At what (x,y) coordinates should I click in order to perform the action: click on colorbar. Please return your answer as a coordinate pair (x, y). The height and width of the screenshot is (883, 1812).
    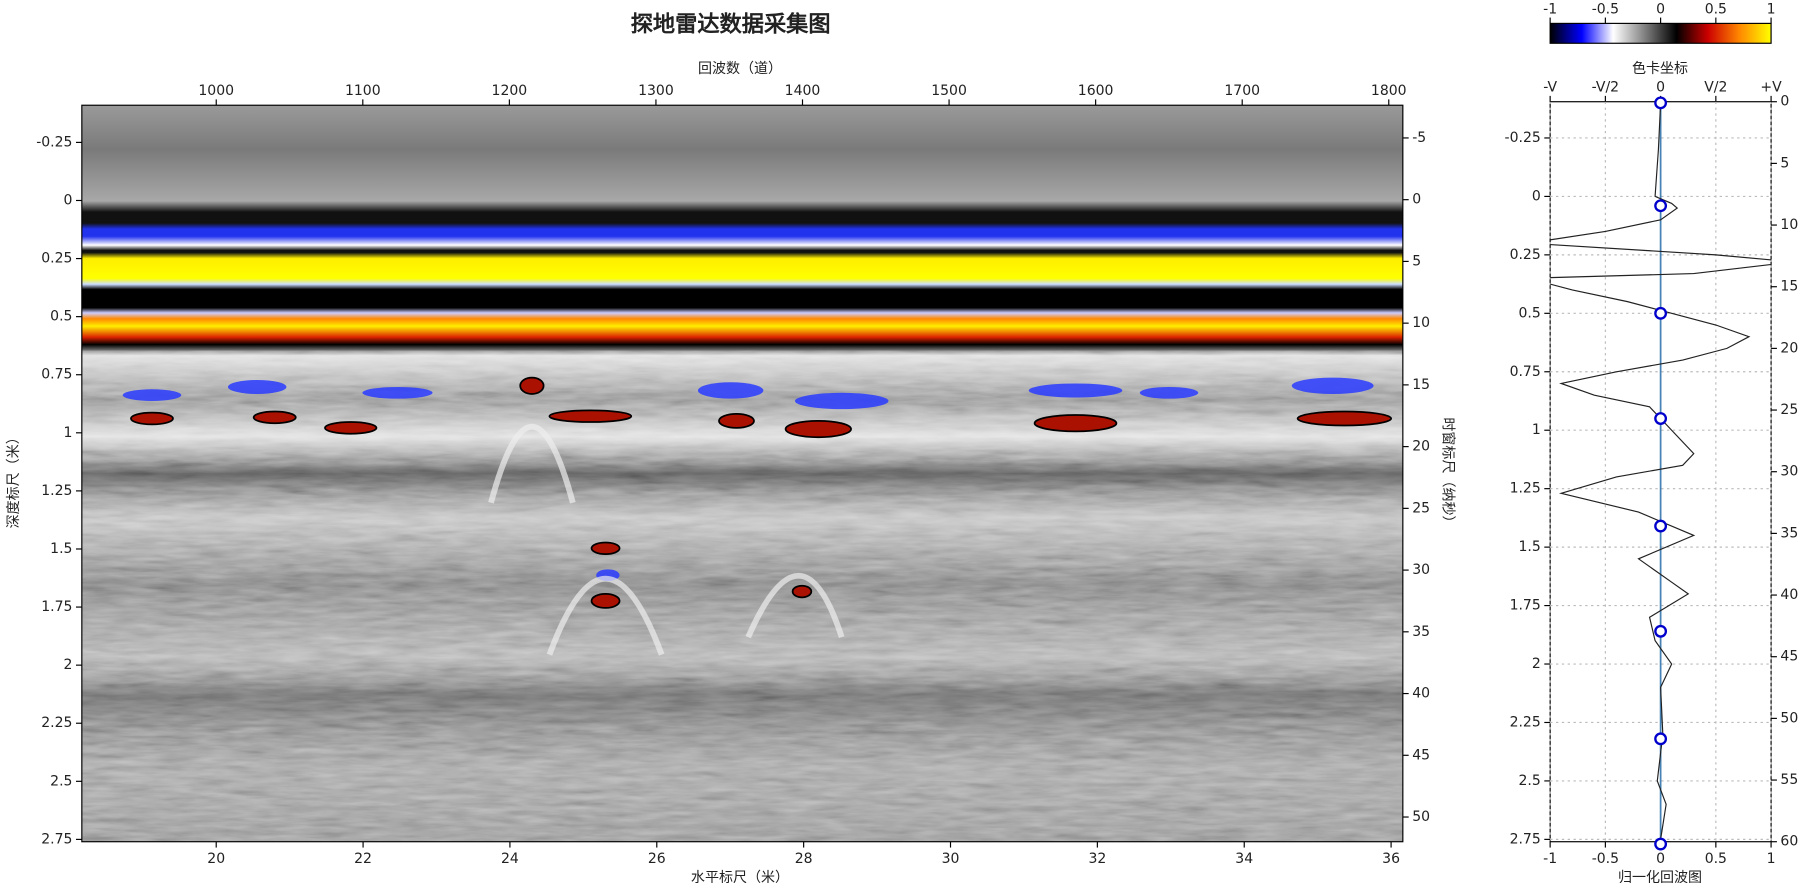
    Looking at the image, I should click on (1660, 33).